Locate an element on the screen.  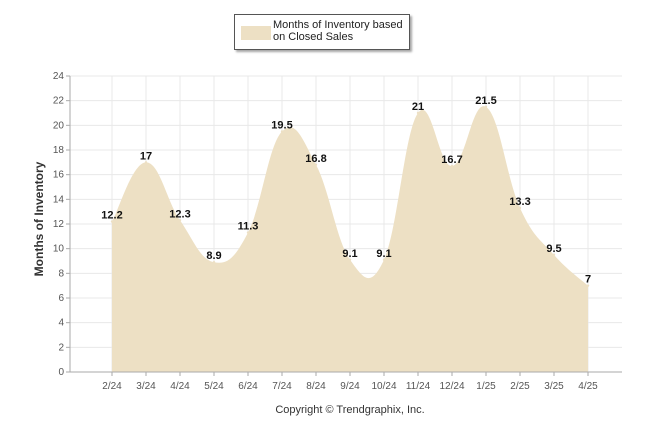
data-label: 13.3 is located at coordinates (519, 202).